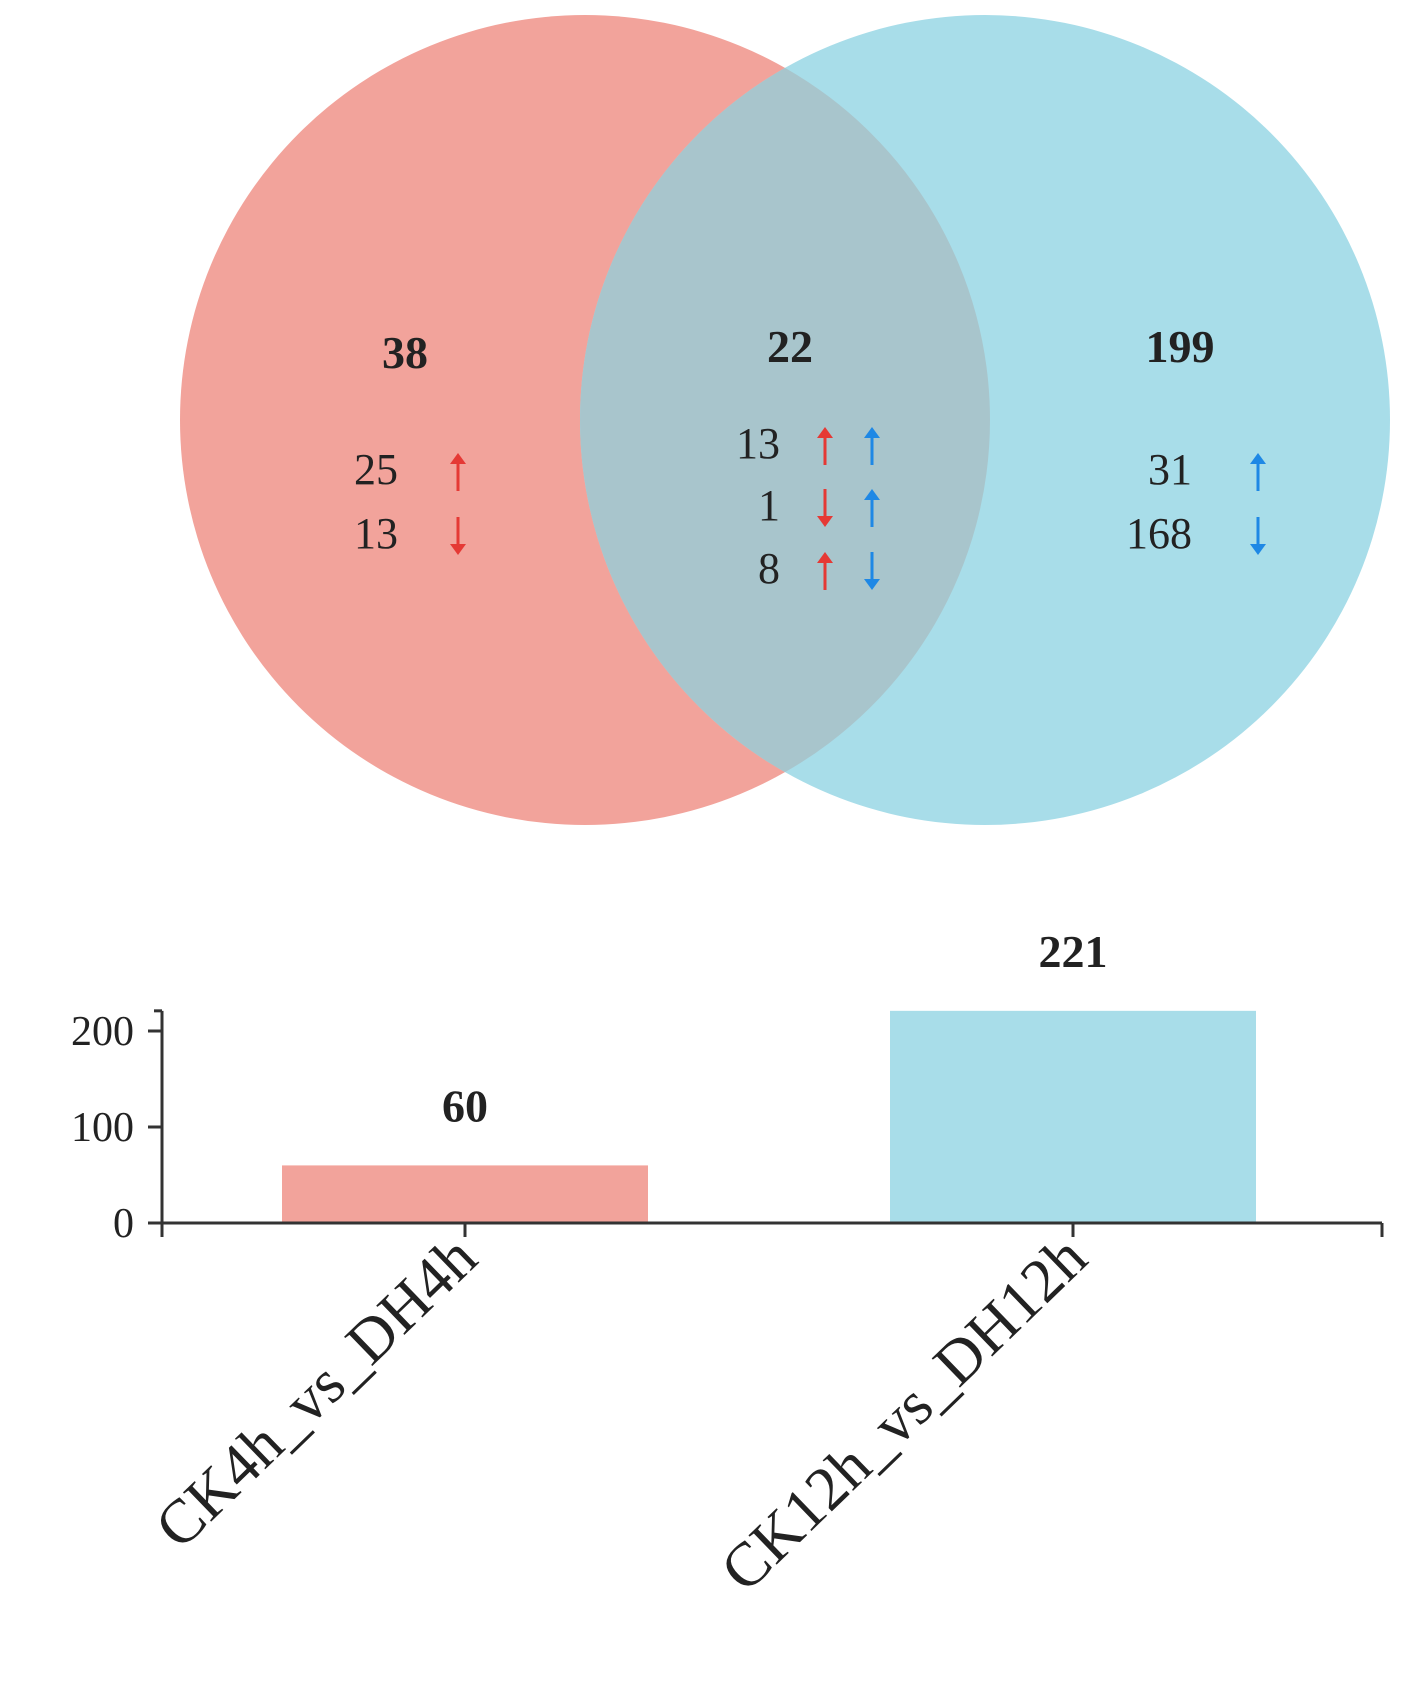 The width and height of the screenshot is (1408, 1685). Describe the element at coordinates (769, 568) in the screenshot. I see `venn-count-overlap-up-down: 8` at that location.